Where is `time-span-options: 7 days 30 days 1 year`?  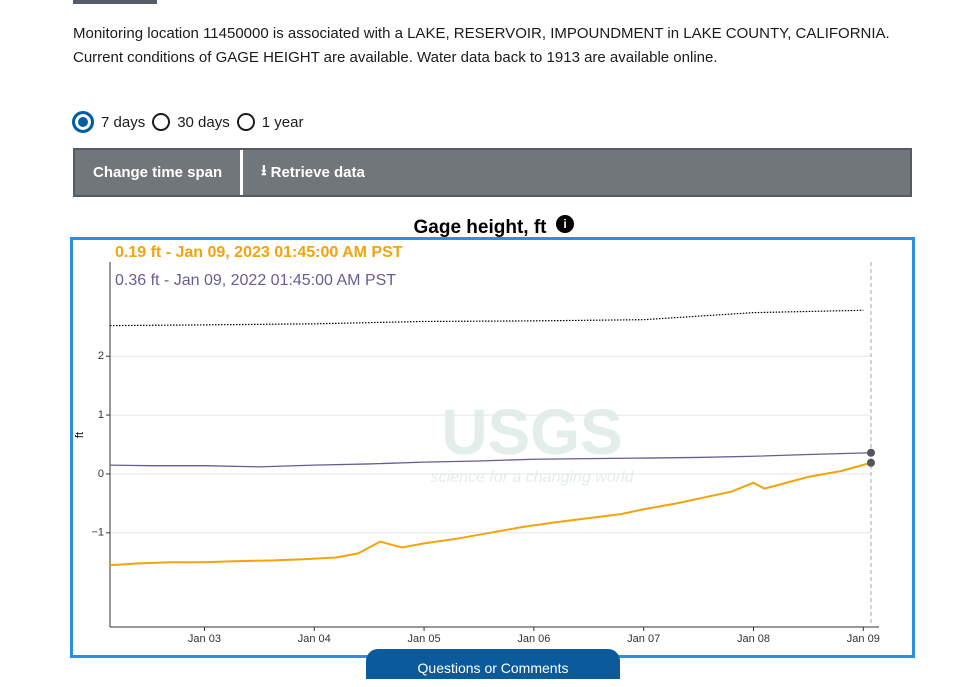 time-span-options: 7 days 30 days 1 year is located at coordinates (191, 122).